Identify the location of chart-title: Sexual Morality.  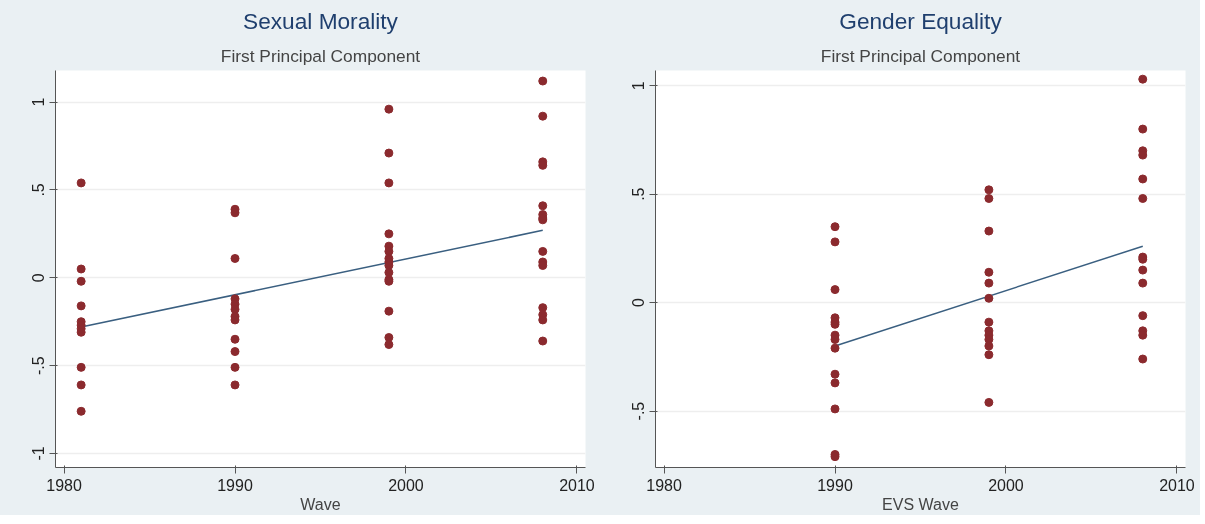
(321, 20).